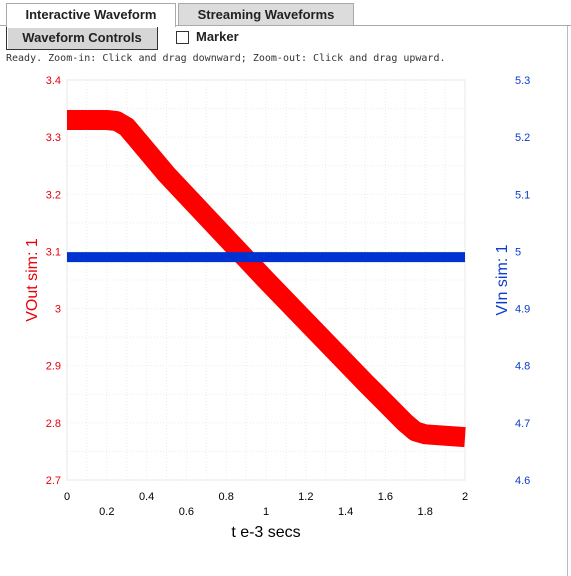 This screenshot has height=576, width=571. What do you see at coordinates (182, 37) in the screenshot?
I see `marker-checkbox` at bounding box center [182, 37].